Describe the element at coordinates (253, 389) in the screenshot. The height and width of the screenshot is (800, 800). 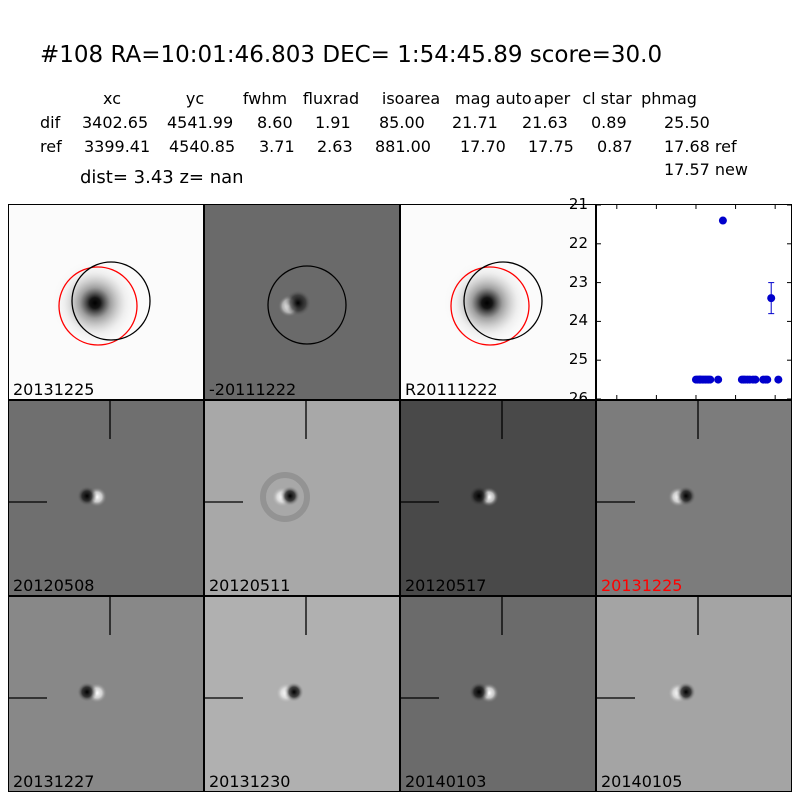
I see `panel-date-label: -20111222` at that location.